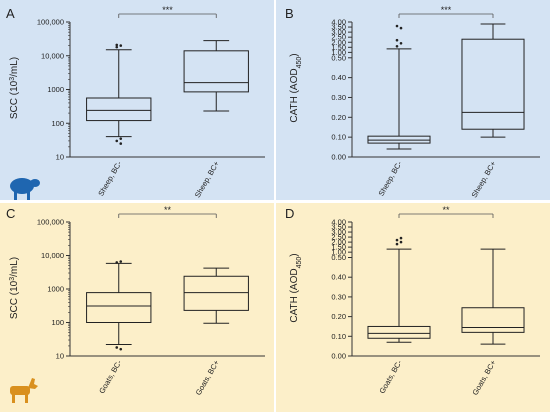  I want to click on panel-label: D, so click(289, 213).